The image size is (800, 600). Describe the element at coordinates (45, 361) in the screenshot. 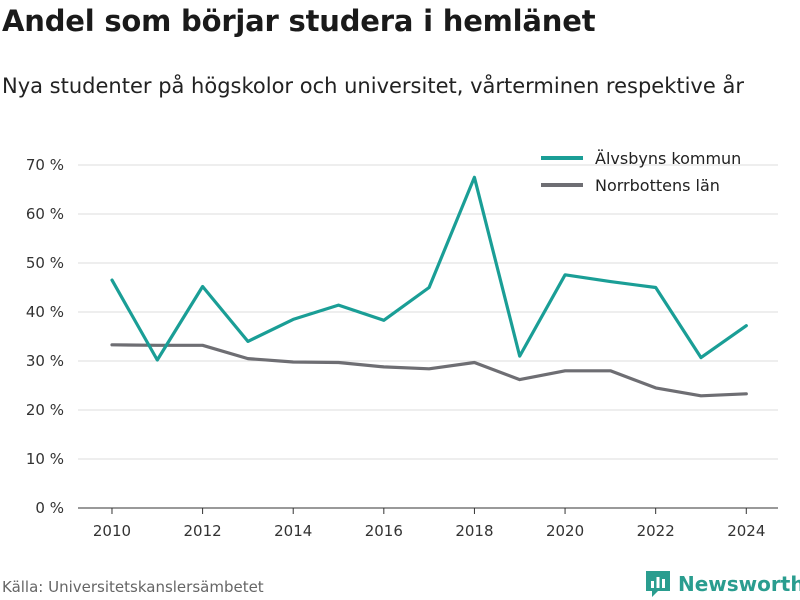

I see `y-tick-label: 30 %` at that location.